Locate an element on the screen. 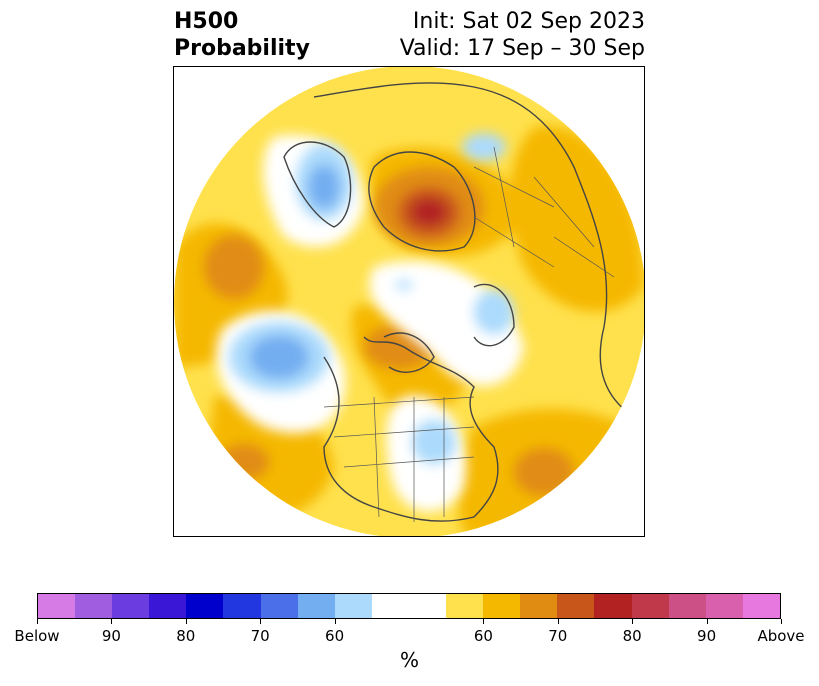  europe-red-core is located at coordinates (429, 212).